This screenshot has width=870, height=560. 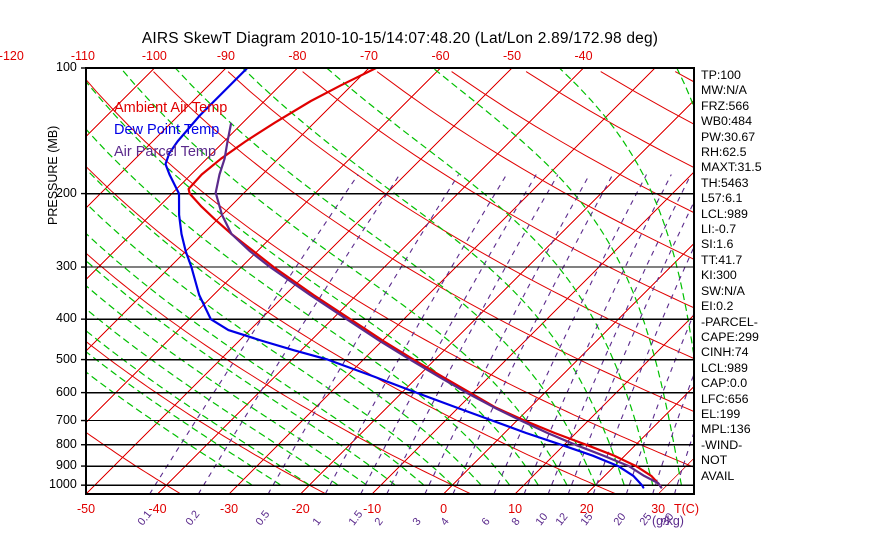 I want to click on pressure-tick-label-500: 500, so click(x=66, y=358).